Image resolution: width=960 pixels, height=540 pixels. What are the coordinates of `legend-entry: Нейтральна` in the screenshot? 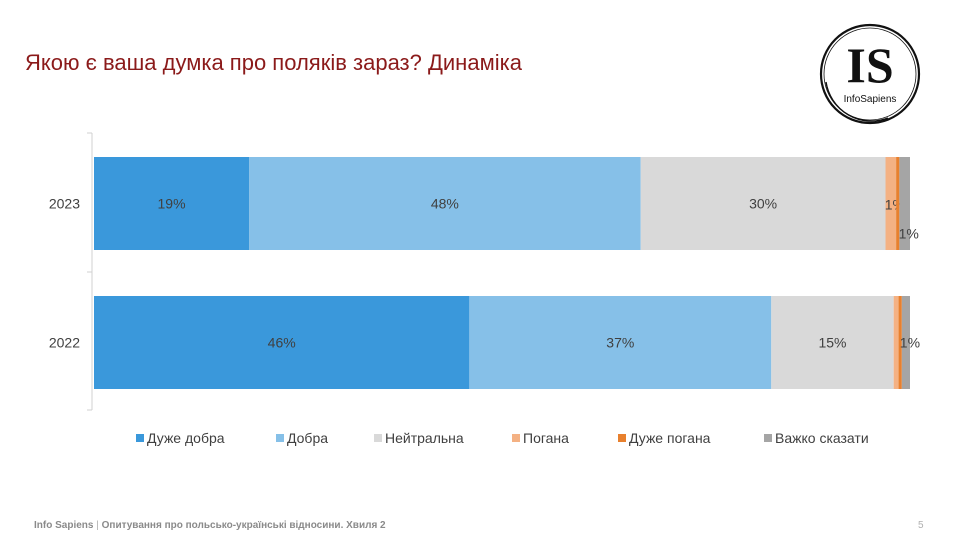 It's located at (424, 438).